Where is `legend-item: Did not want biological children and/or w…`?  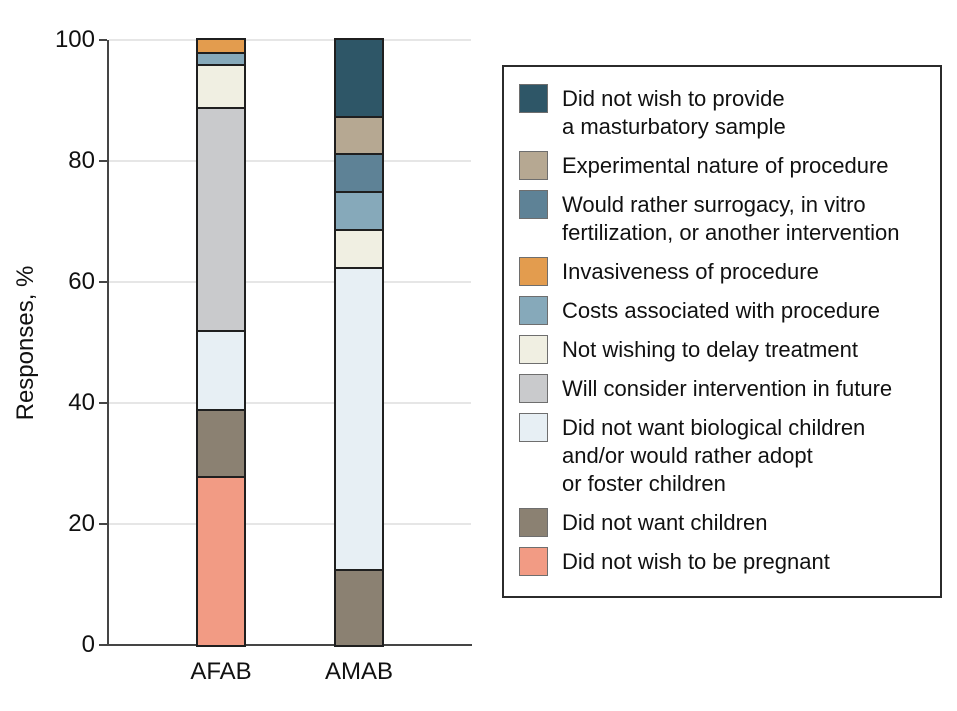 legend-item: Did not want biological children and/or w… is located at coordinates (725, 455).